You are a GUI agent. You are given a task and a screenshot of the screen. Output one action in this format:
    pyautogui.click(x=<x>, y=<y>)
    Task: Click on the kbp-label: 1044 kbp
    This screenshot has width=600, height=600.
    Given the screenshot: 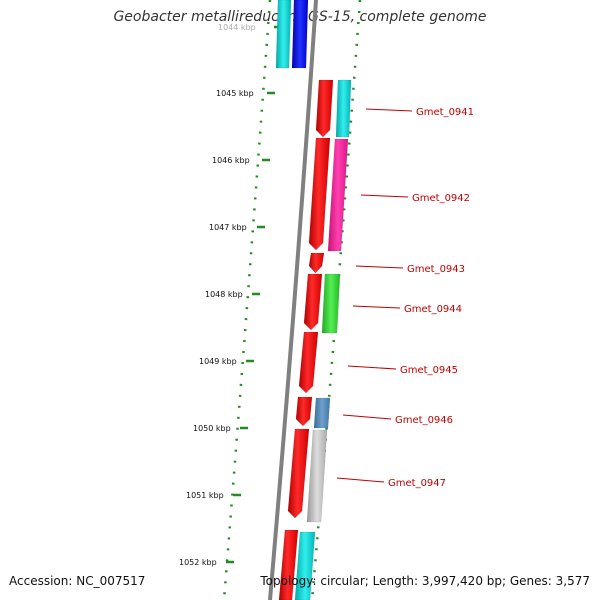 What is the action you would take?
    pyautogui.click(x=237, y=27)
    